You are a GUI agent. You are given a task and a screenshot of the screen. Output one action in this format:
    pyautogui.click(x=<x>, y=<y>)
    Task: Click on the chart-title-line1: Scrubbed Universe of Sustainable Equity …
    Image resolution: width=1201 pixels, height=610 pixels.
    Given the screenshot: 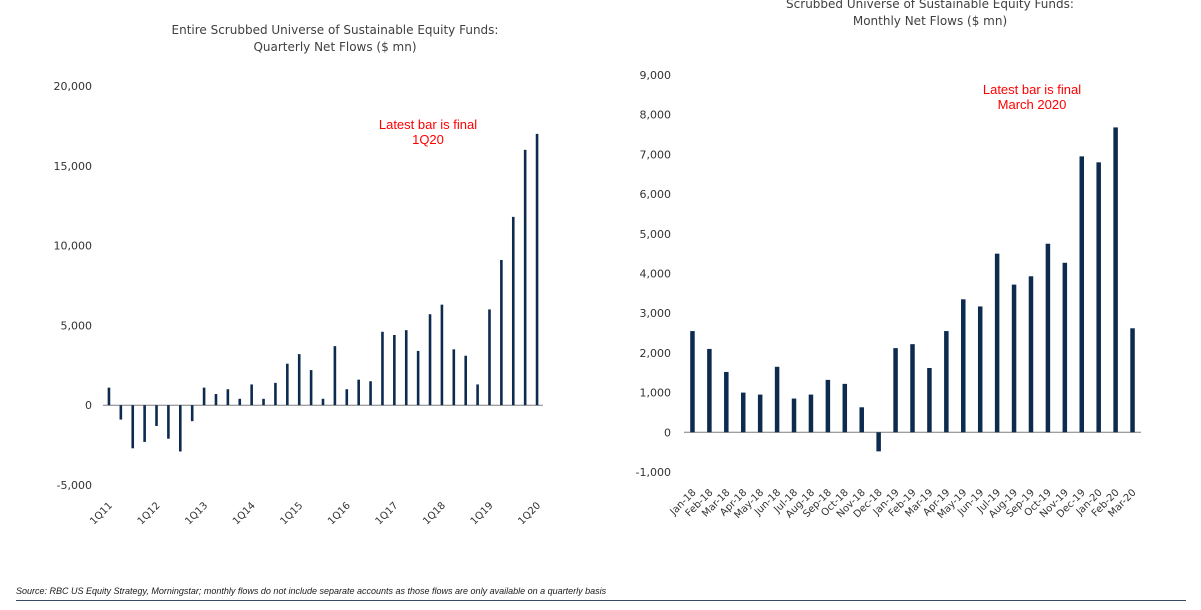 What is the action you would take?
    pyautogui.click(x=930, y=5)
    